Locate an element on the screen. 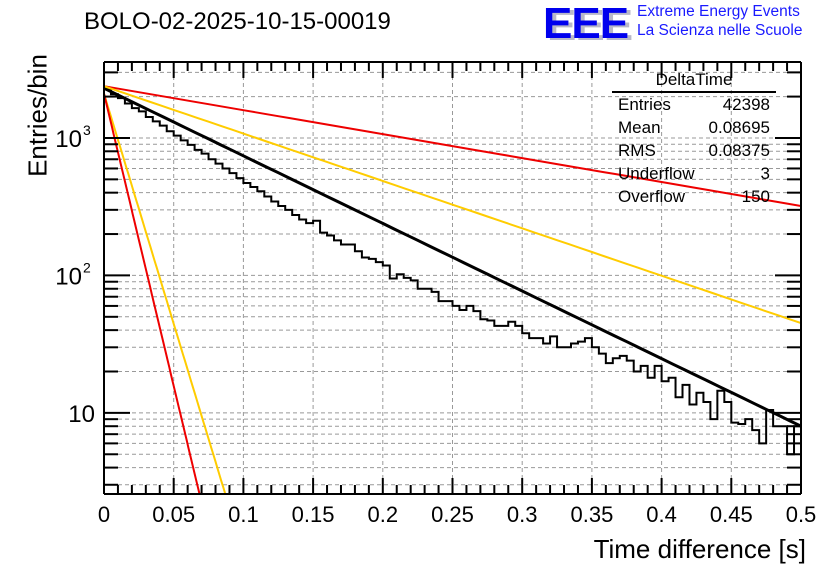  x-tick-label: 0.3 is located at coordinates (522, 514).